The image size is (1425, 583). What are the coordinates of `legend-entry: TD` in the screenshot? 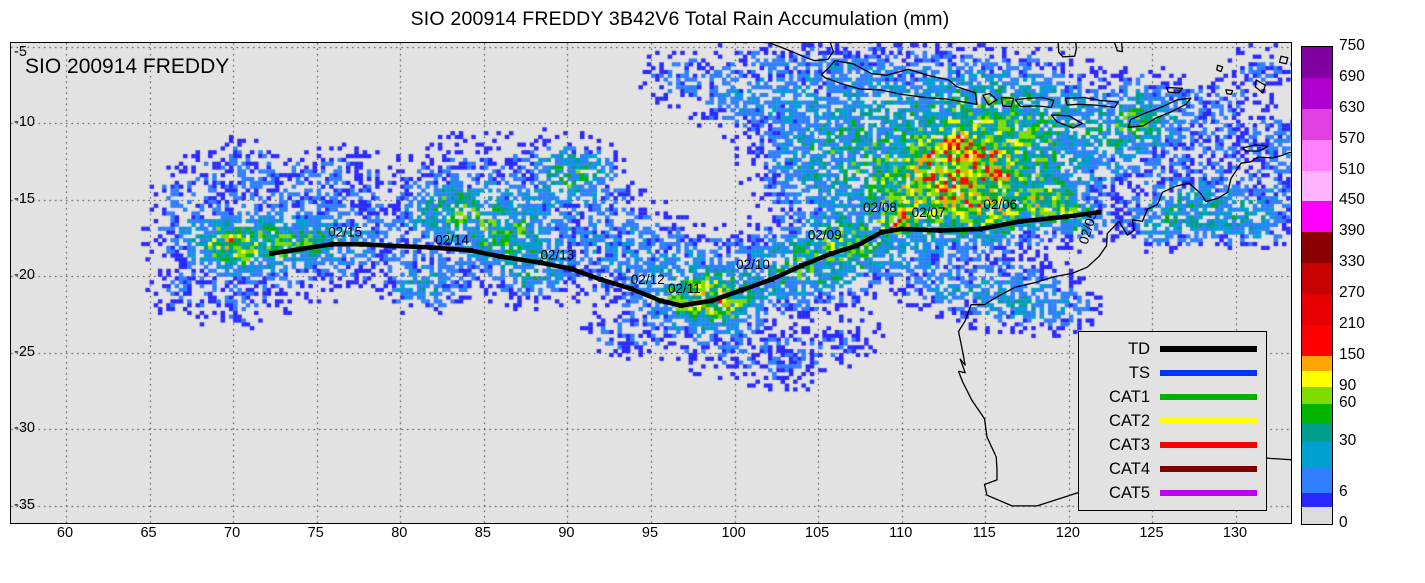 It's located at (1172, 349).